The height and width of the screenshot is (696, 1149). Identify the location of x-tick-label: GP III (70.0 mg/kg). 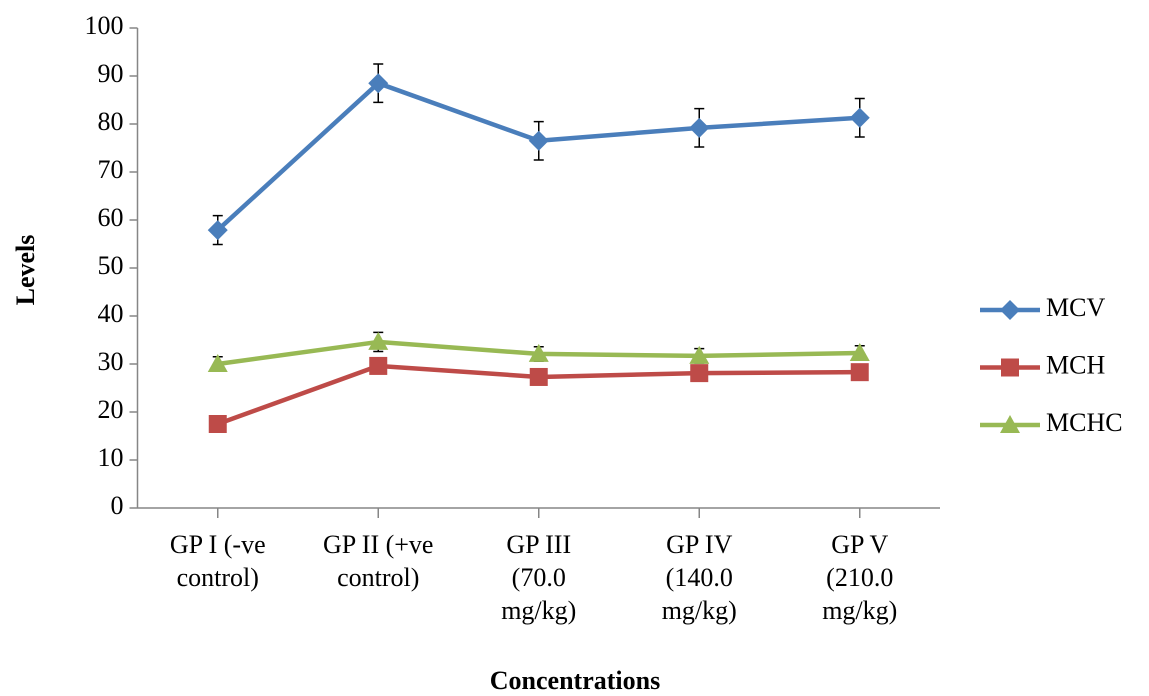
(539, 577).